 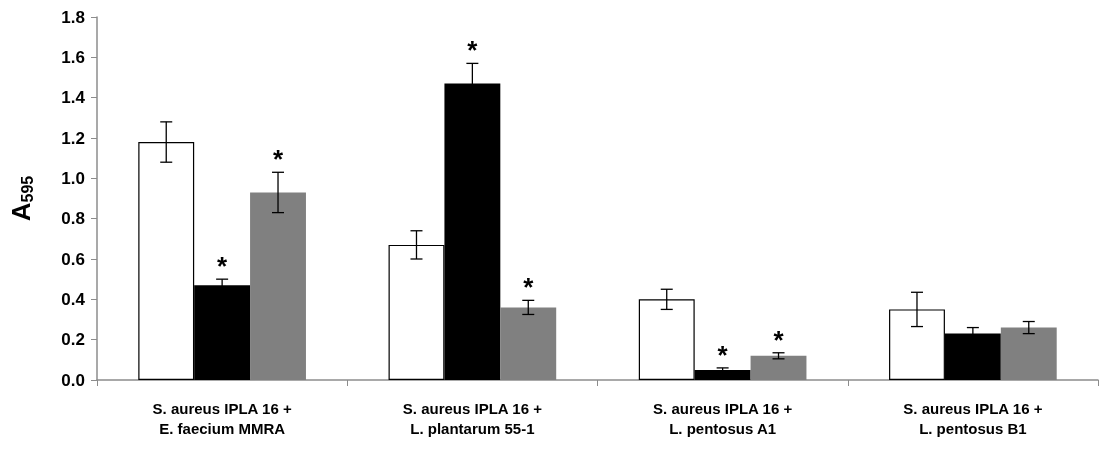 I want to click on y-tick-label: 0.4, so click(x=73, y=299).